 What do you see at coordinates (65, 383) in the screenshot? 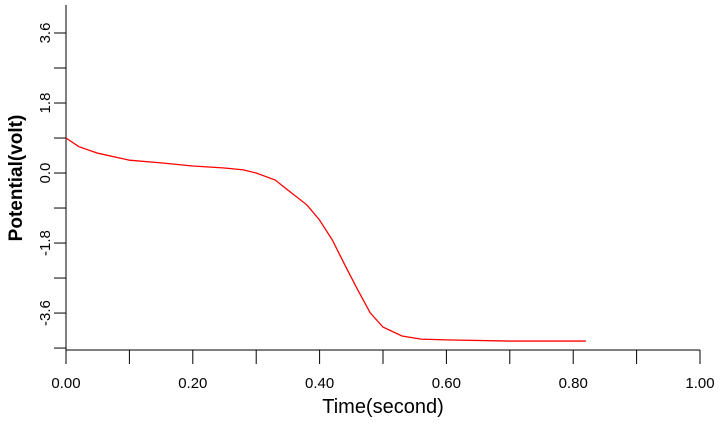
I see `x-tick-label: 0.00` at bounding box center [65, 383].